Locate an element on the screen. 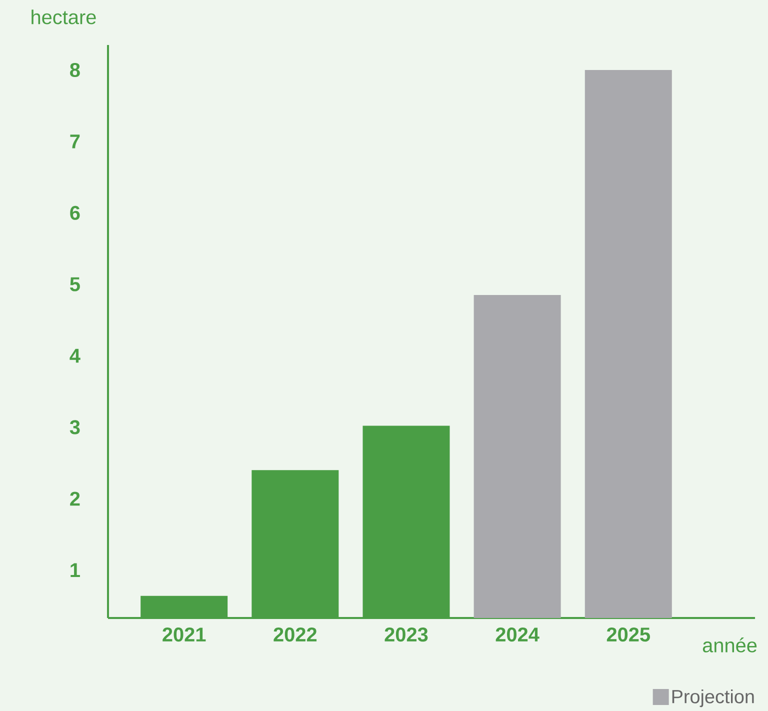  y-tick-label: 1 is located at coordinates (75, 570).